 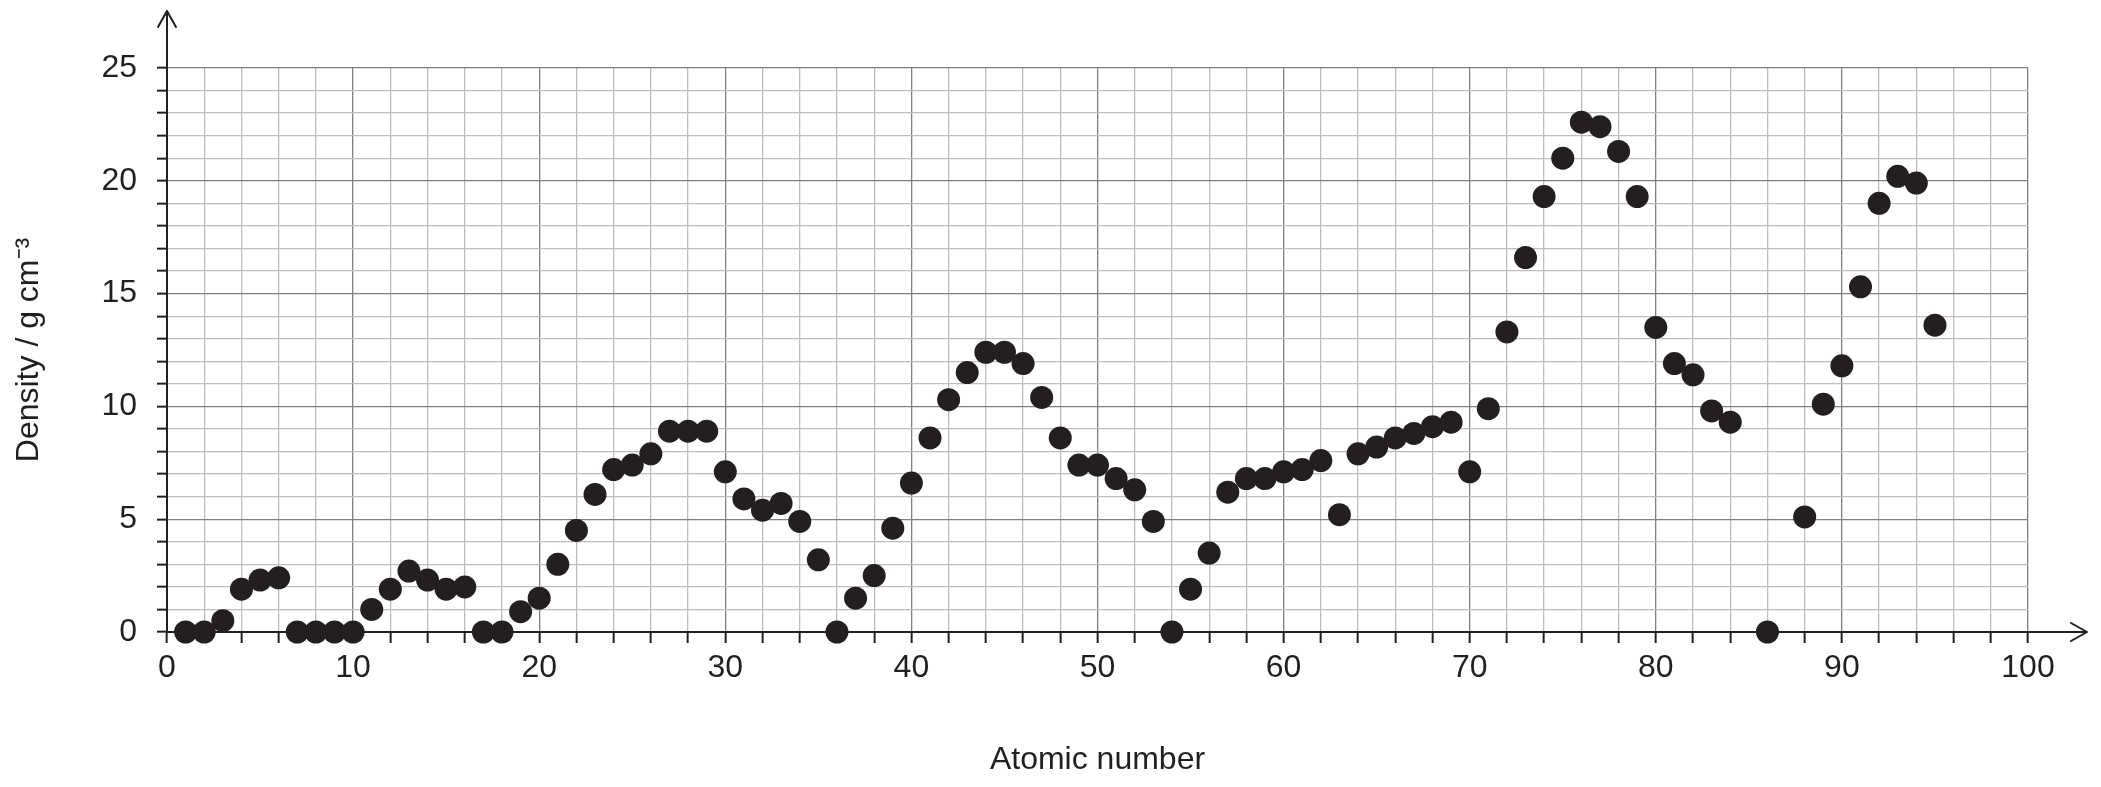 What do you see at coordinates (725, 666) in the screenshot?
I see `x-tick-label: 30` at bounding box center [725, 666].